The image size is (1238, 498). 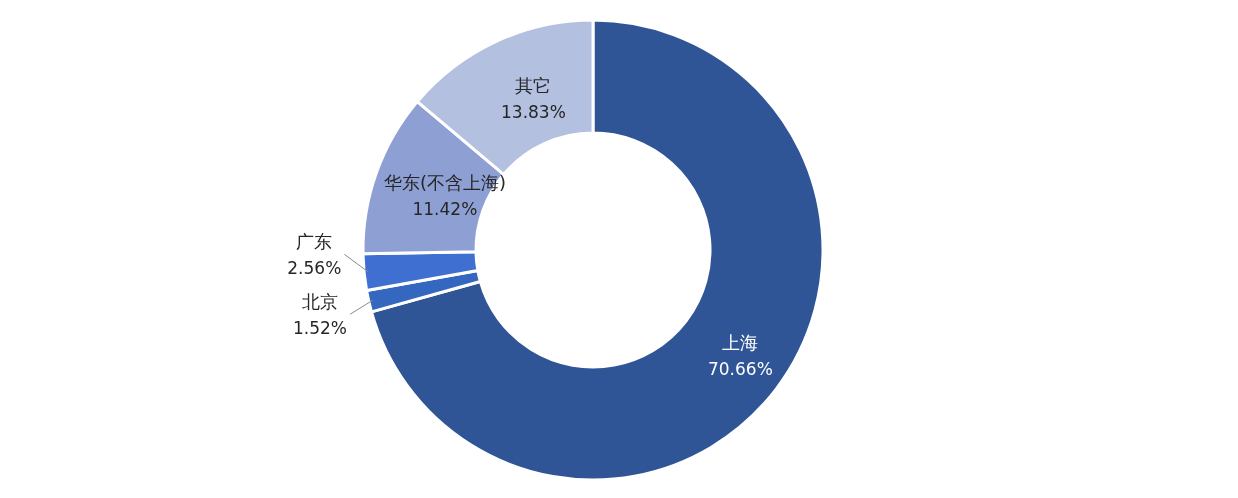 I want to click on data-label: 2.56%, so click(x=314, y=268).